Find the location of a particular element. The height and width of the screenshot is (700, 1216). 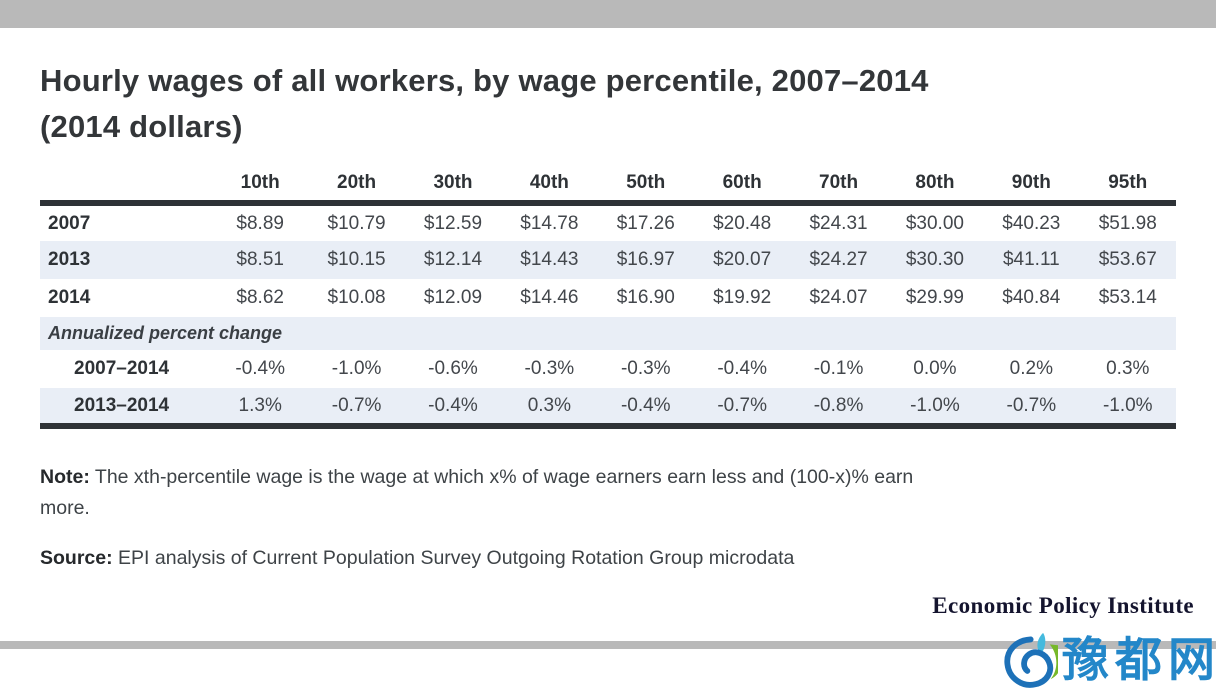

column-header: 90th is located at coordinates (1031, 182).